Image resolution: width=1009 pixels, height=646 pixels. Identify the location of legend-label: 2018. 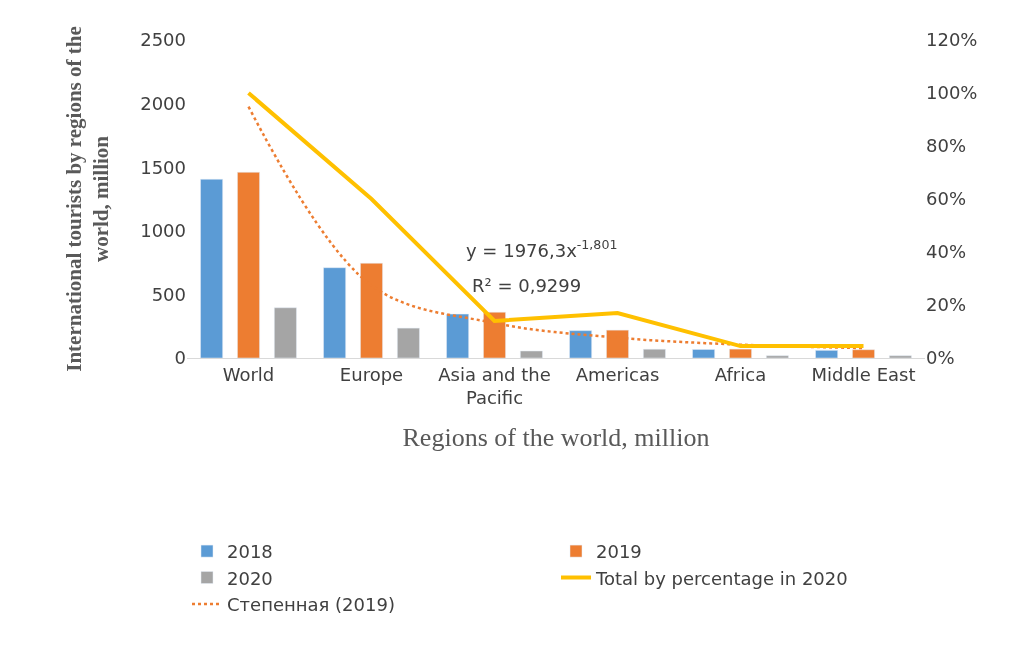
(250, 552).